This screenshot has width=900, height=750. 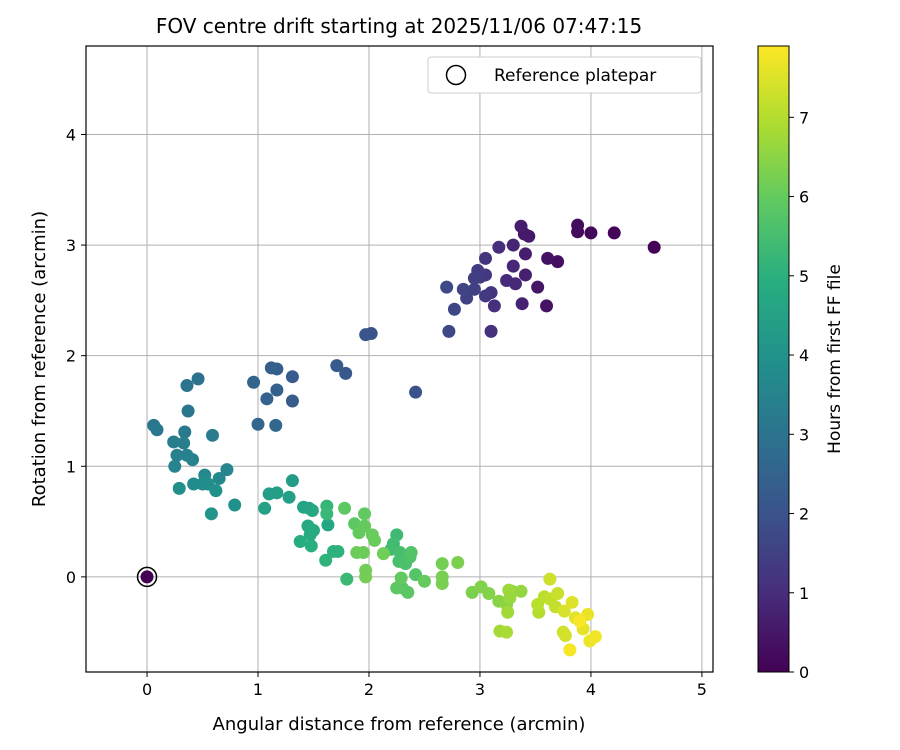 I want to click on x-tick-label: 1, so click(x=258, y=689).